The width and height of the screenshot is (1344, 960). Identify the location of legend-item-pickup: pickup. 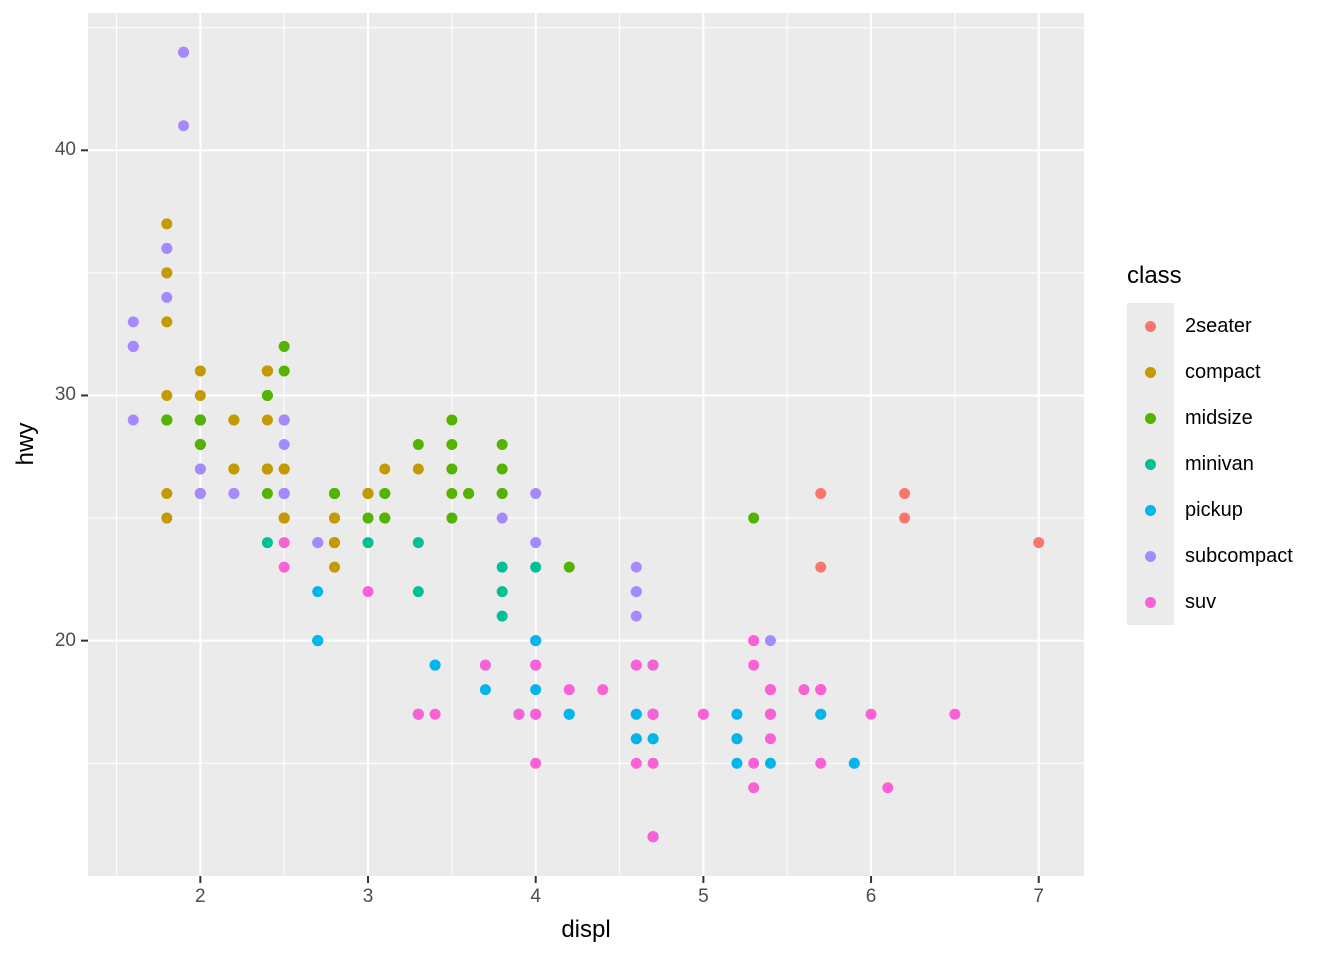
(1210, 510).